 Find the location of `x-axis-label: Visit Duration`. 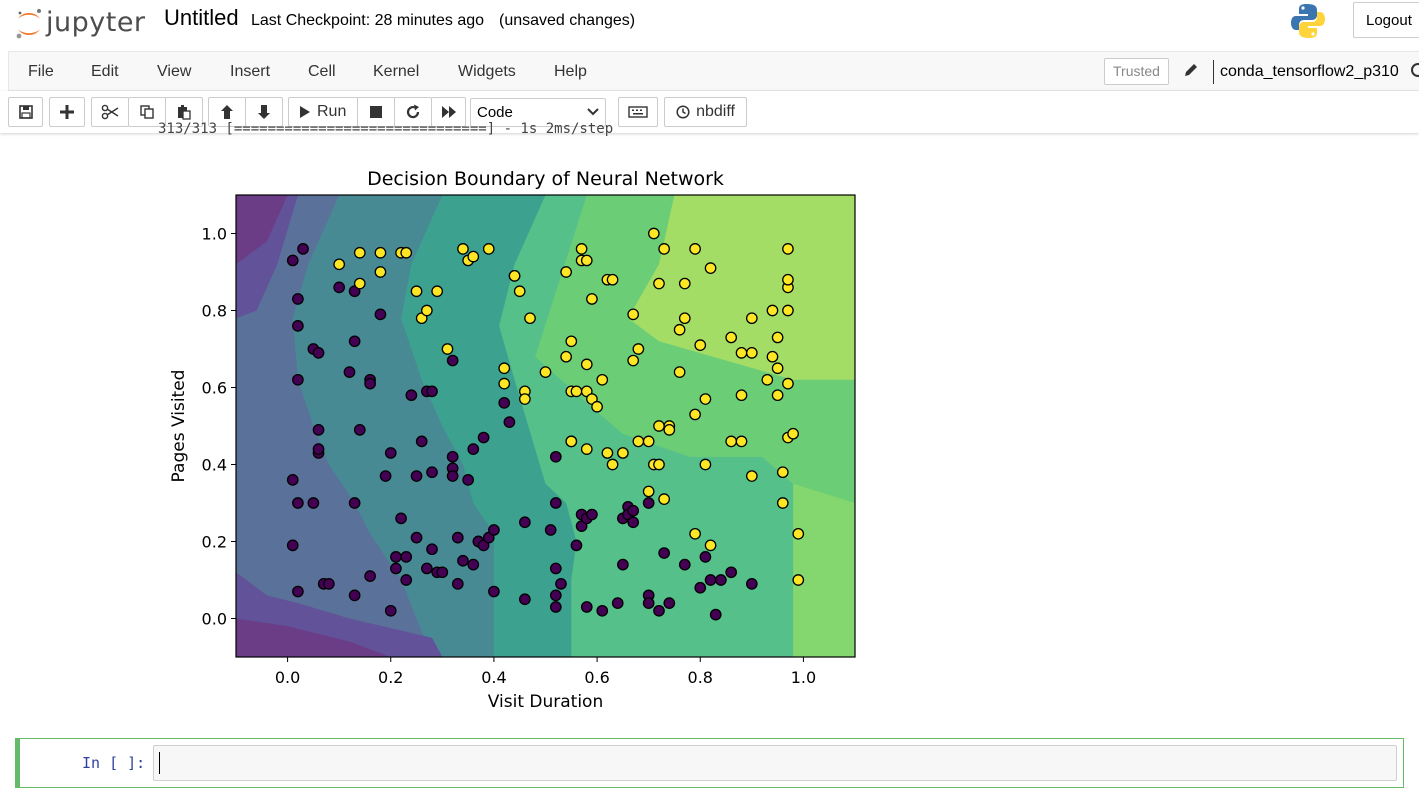

x-axis-label: Visit Duration is located at coordinates (545, 702).